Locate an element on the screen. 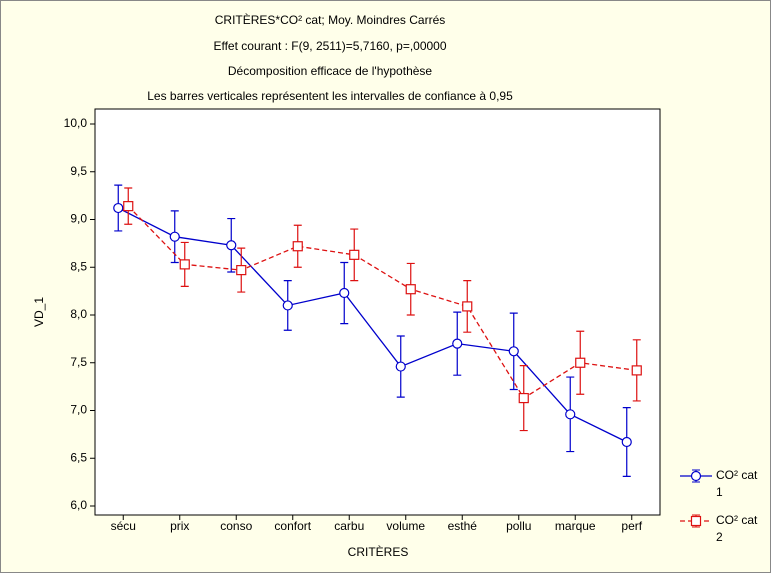 This screenshot has height=573, width=771. x-tick-label: sécu is located at coordinates (123, 526).